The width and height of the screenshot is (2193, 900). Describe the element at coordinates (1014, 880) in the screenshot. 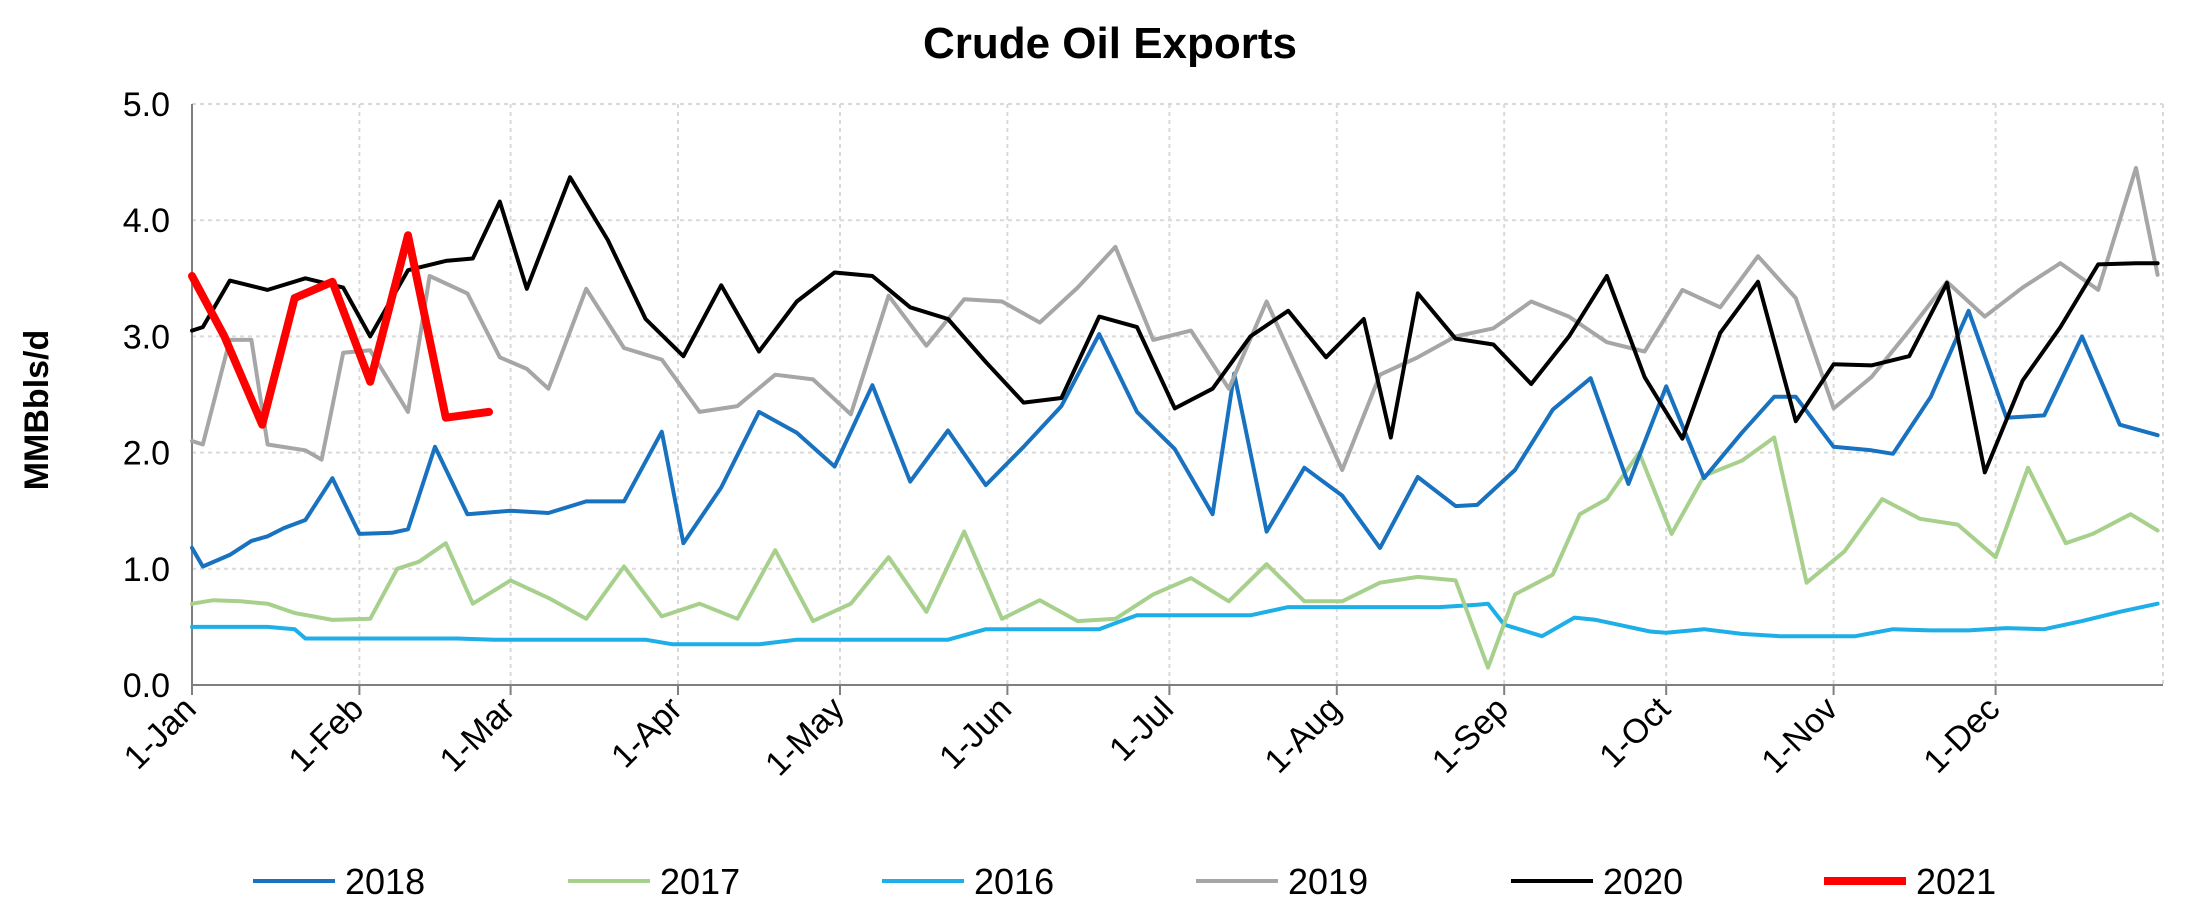

I see `legend-label-2016: 2016` at that location.